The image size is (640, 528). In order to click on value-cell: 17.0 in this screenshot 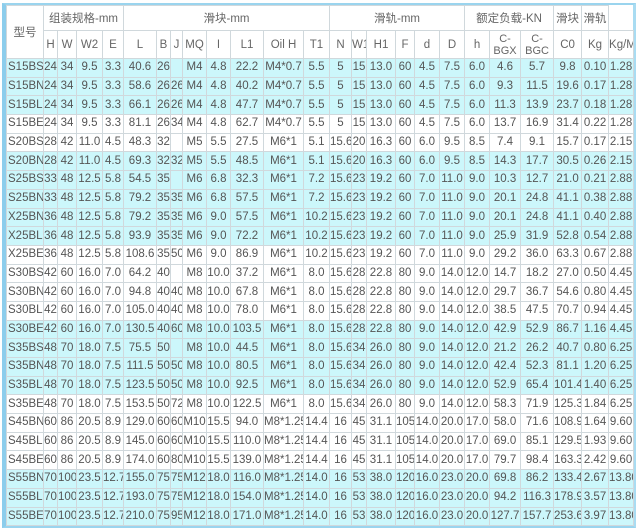, I will do `click(477, 423)`.